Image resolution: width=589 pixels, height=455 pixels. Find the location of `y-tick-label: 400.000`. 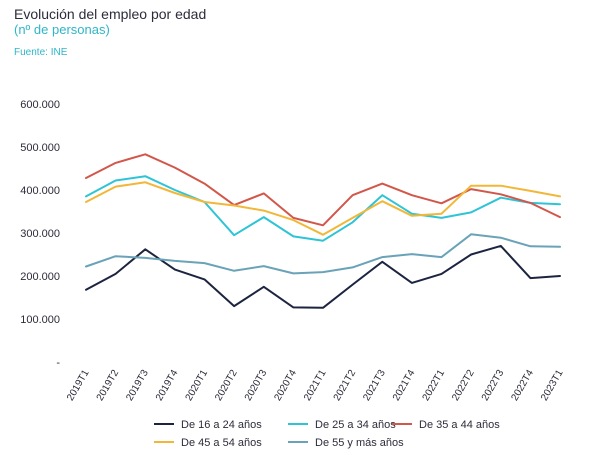

y-tick-label: 400.000 is located at coordinates (40, 191).